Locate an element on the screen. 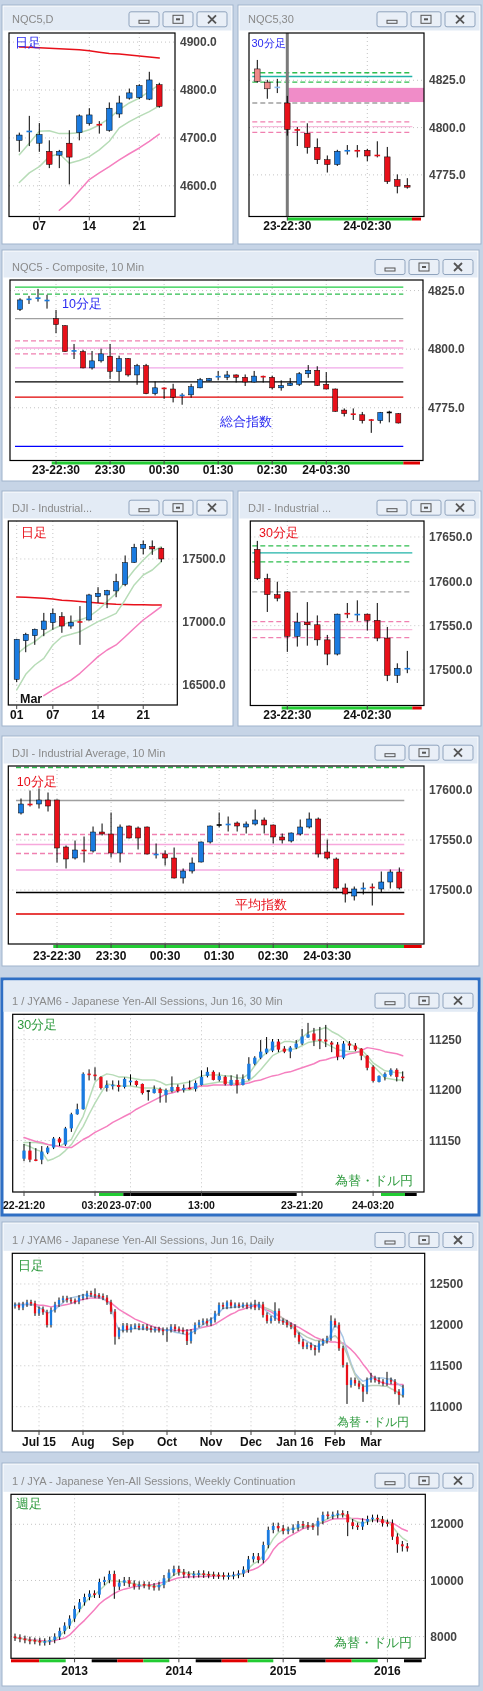 This screenshot has height=1691, width=483. annotation: 総合指数 is located at coordinates (245, 422).